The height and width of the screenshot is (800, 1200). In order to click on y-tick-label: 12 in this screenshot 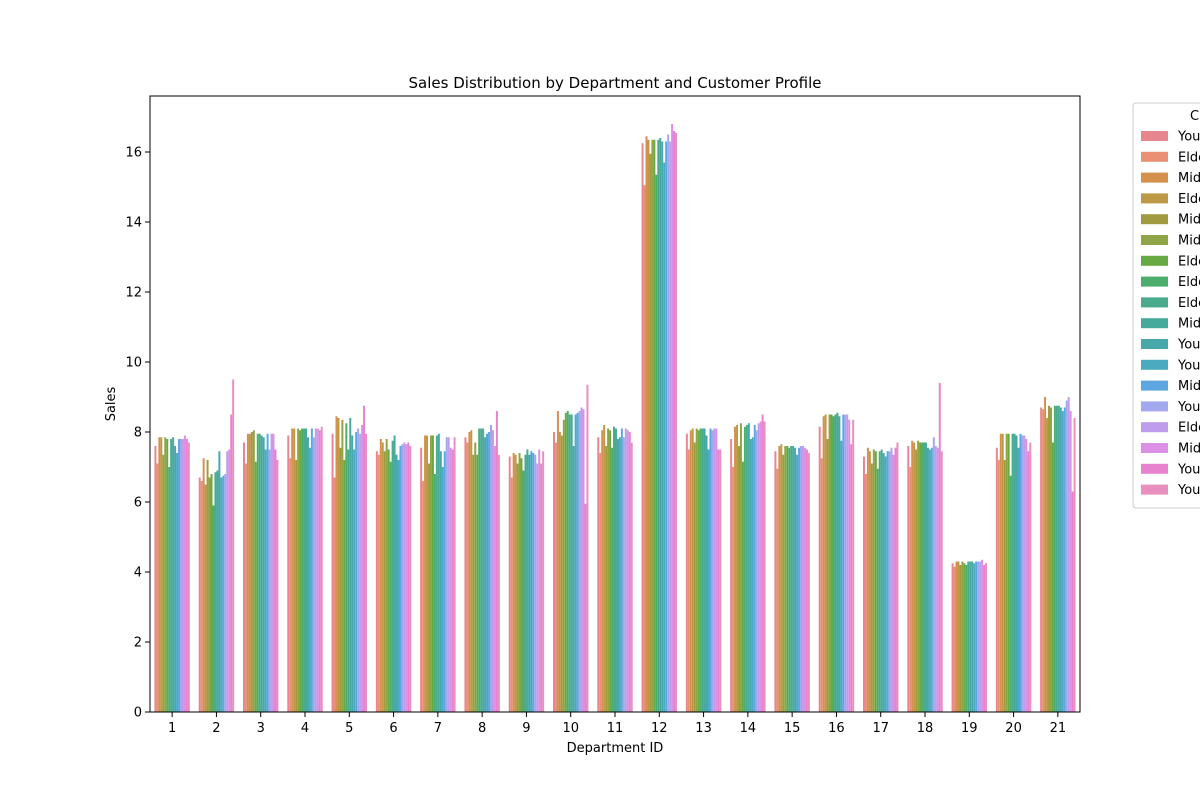, I will do `click(133, 293)`.